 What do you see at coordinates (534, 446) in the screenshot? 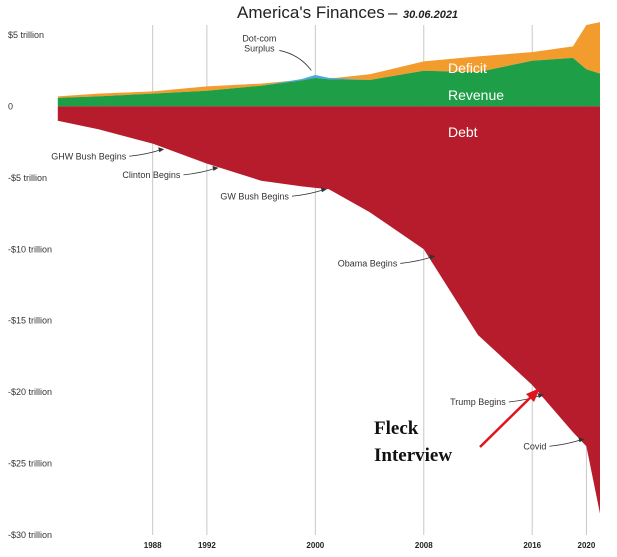
I see `annotation-label: Covid` at bounding box center [534, 446].